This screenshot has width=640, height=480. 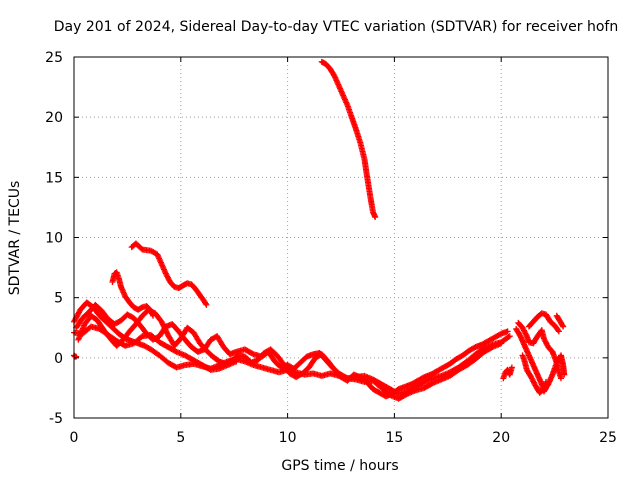 I want to click on series-tracks-b, so click(x=289, y=351).